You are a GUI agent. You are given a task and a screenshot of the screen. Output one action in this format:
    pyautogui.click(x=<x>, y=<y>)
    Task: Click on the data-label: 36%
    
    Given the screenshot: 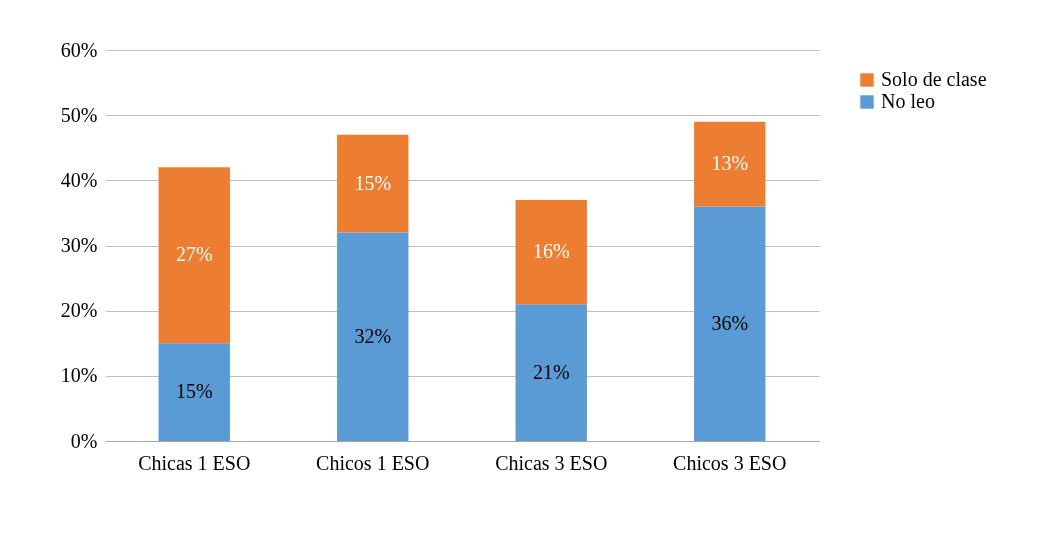 What is the action you would take?
    pyautogui.click(x=730, y=322)
    